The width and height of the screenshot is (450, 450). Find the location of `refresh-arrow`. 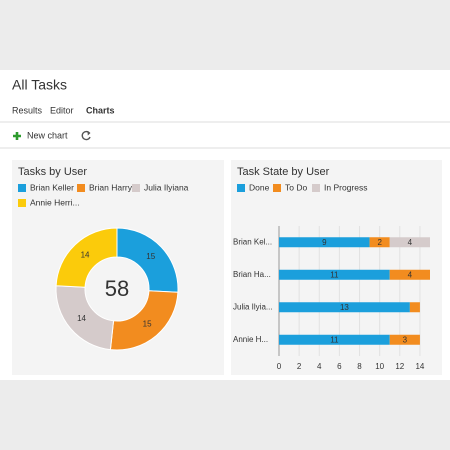

refresh-arrow is located at coordinates (89, 133).